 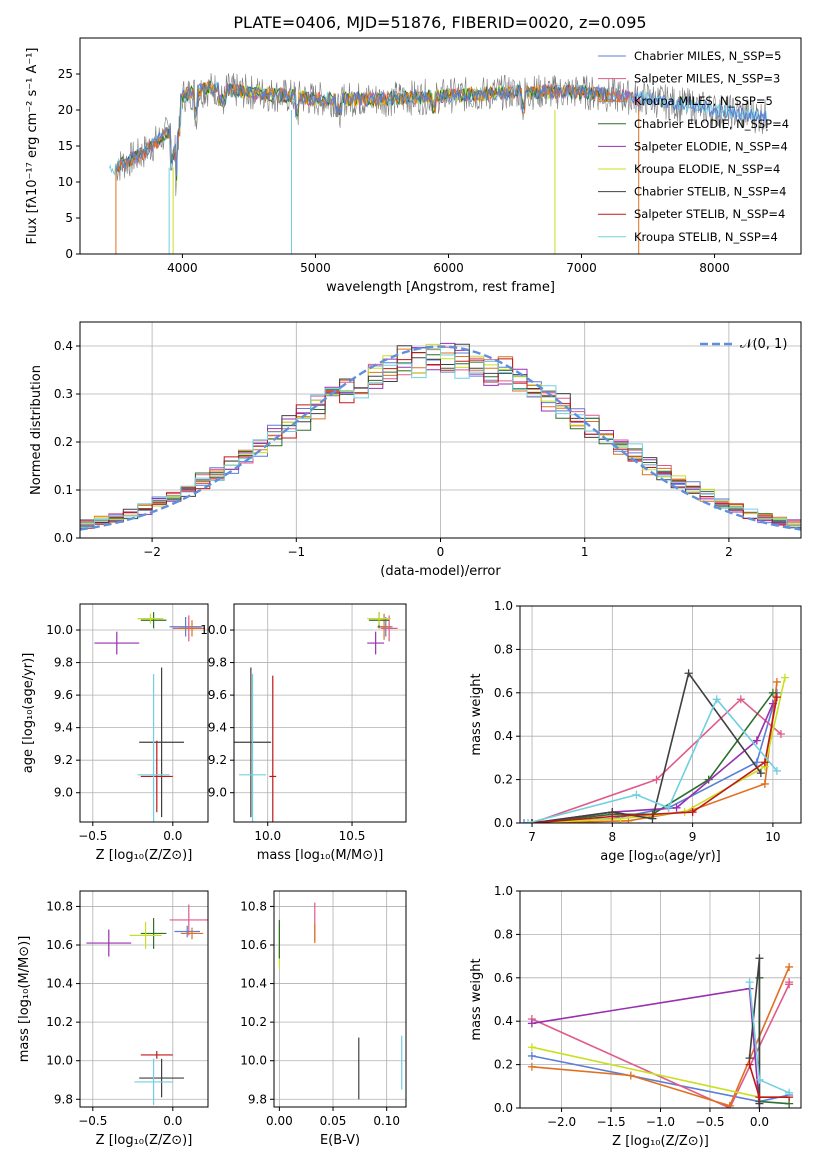 What do you see at coordinates (441, 552) in the screenshot?
I see `x-tick-label: 0` at bounding box center [441, 552].